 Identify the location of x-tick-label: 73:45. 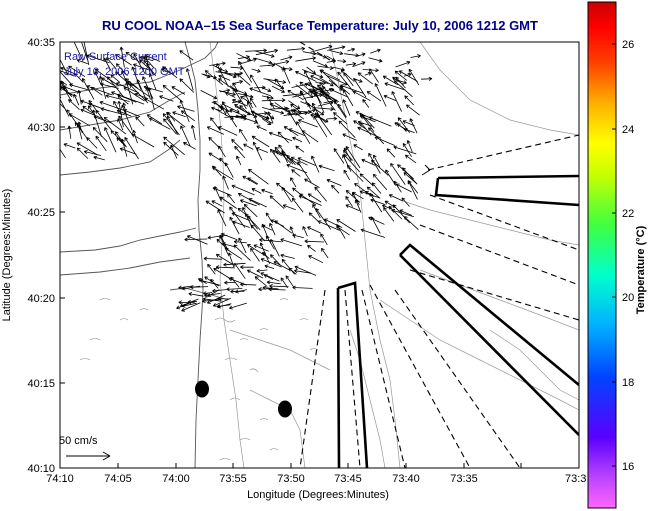
(348, 479).